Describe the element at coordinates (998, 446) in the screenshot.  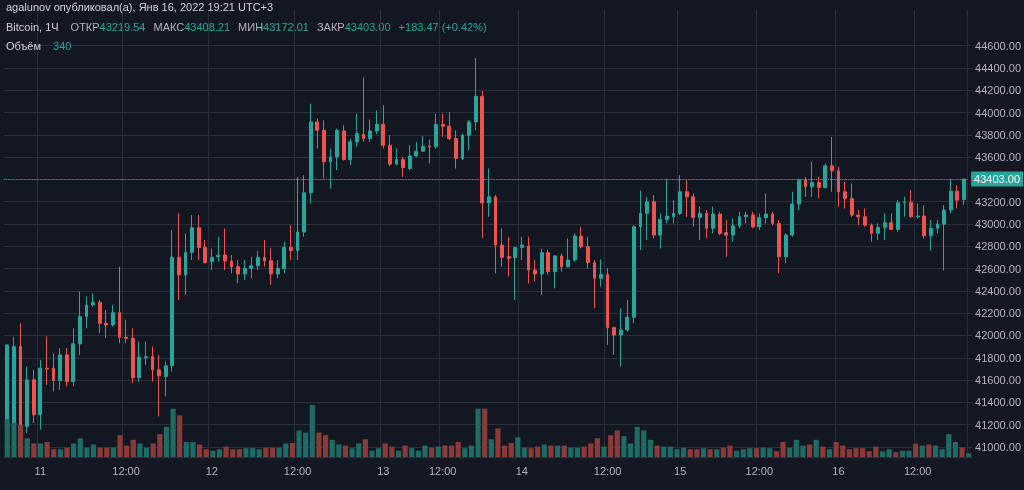
I see `y-tick-label: 41000.00` at that location.